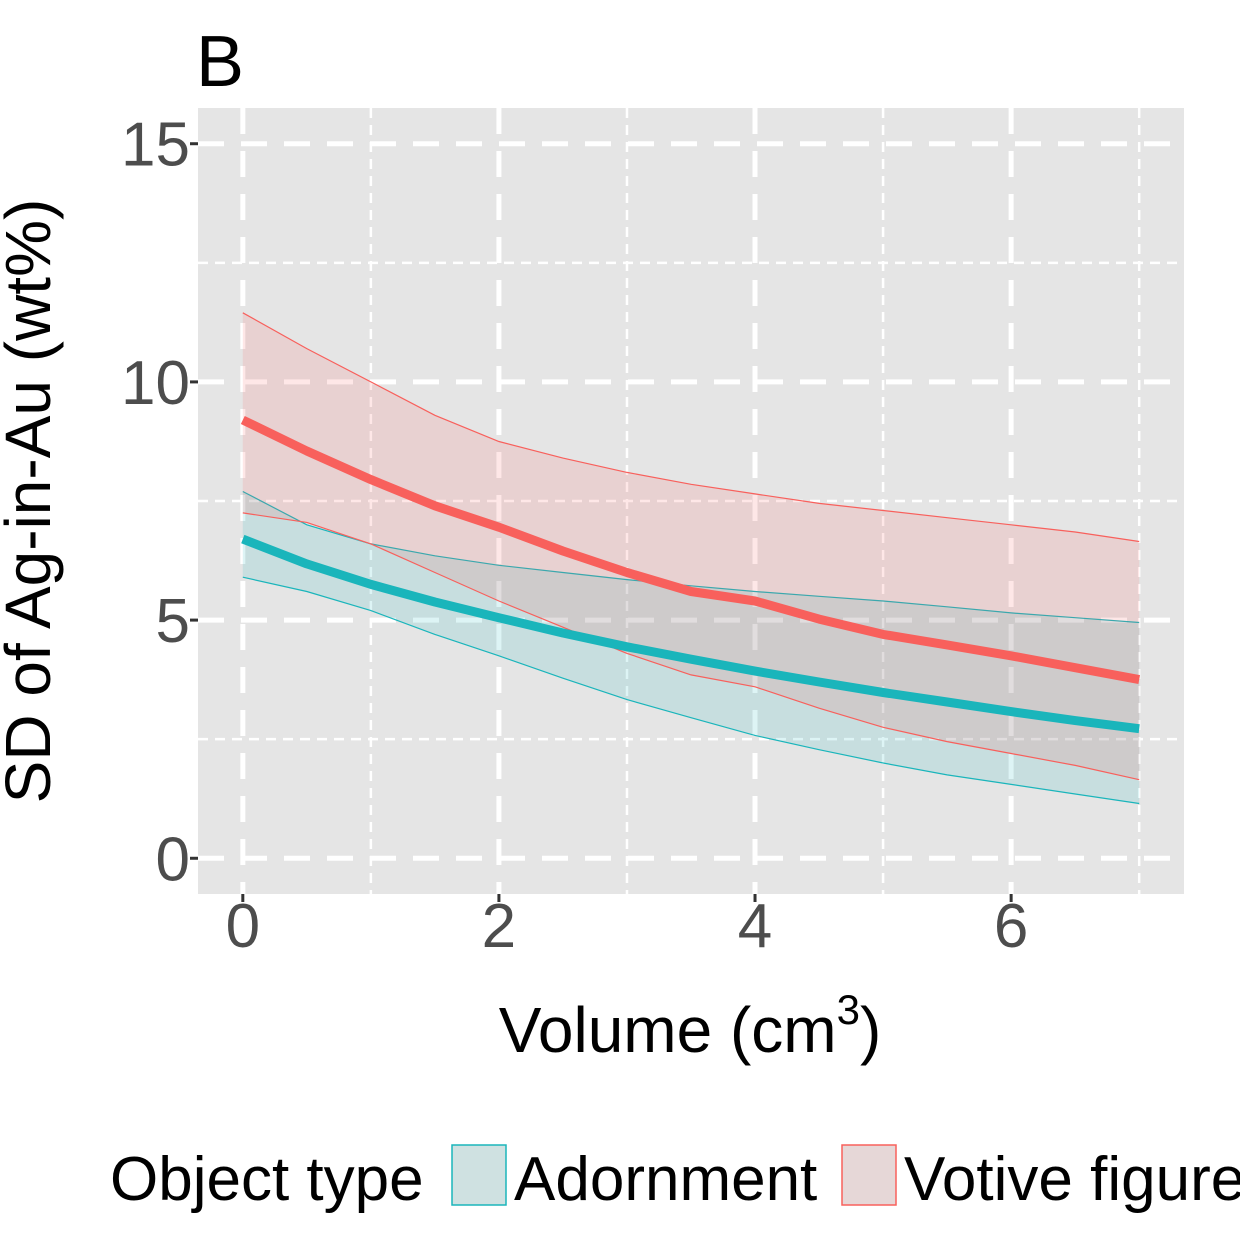  What do you see at coordinates (869, 1175) in the screenshot?
I see `legend-key-votive-figure` at bounding box center [869, 1175].